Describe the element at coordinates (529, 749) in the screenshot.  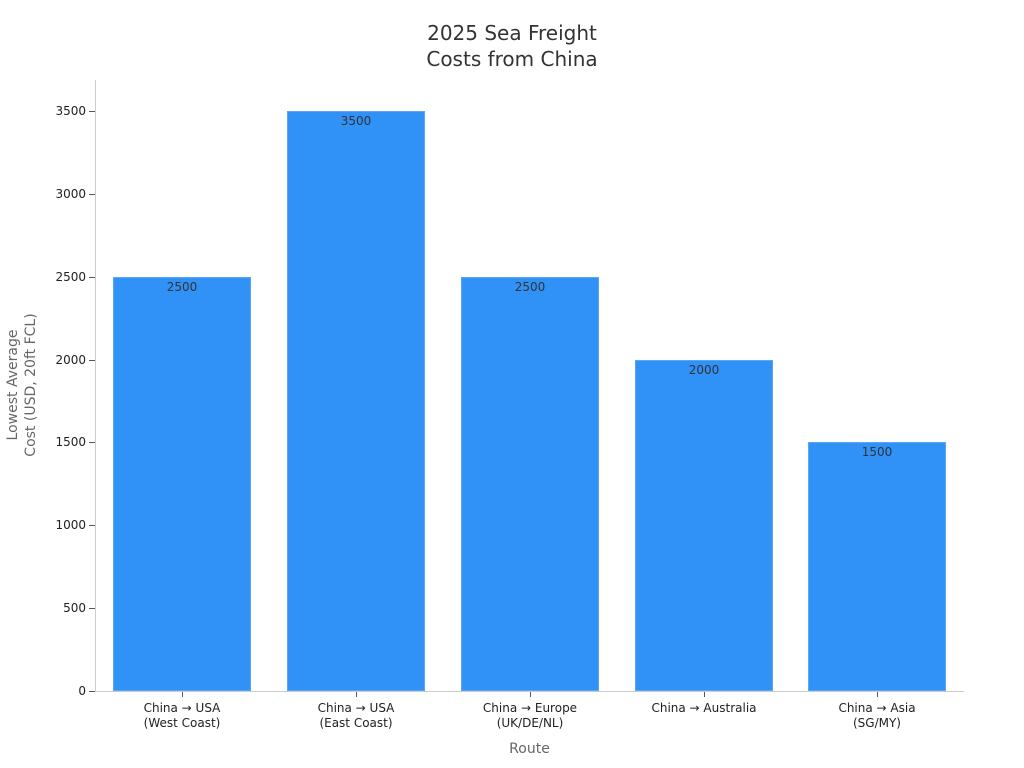
I see `x-axis-label: Route` at that location.